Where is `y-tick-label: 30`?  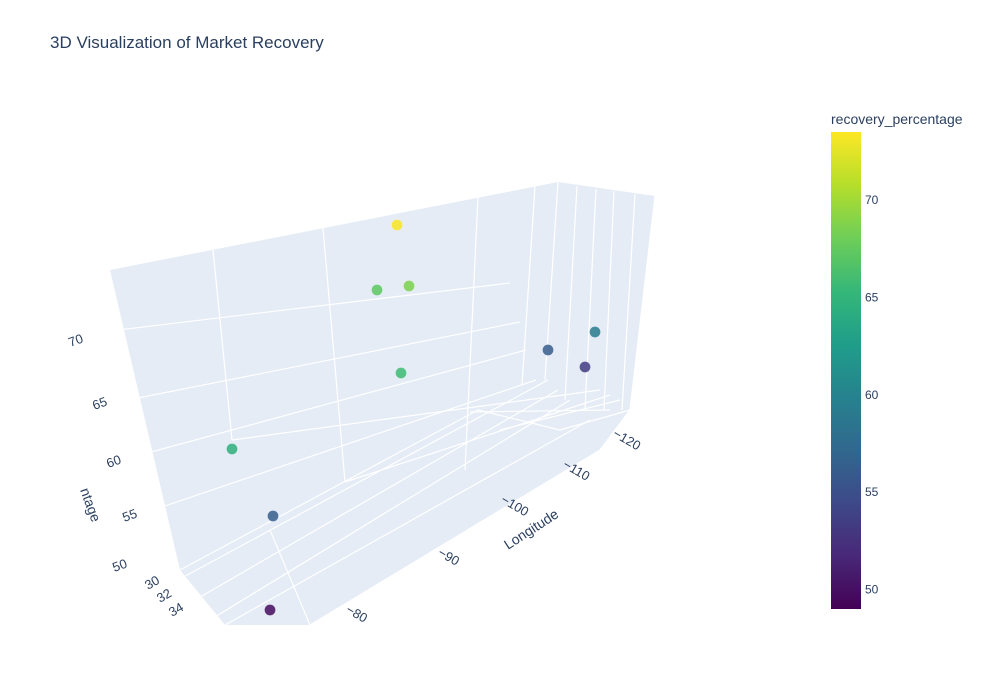
y-tick-label: 30 is located at coordinates (152, 582).